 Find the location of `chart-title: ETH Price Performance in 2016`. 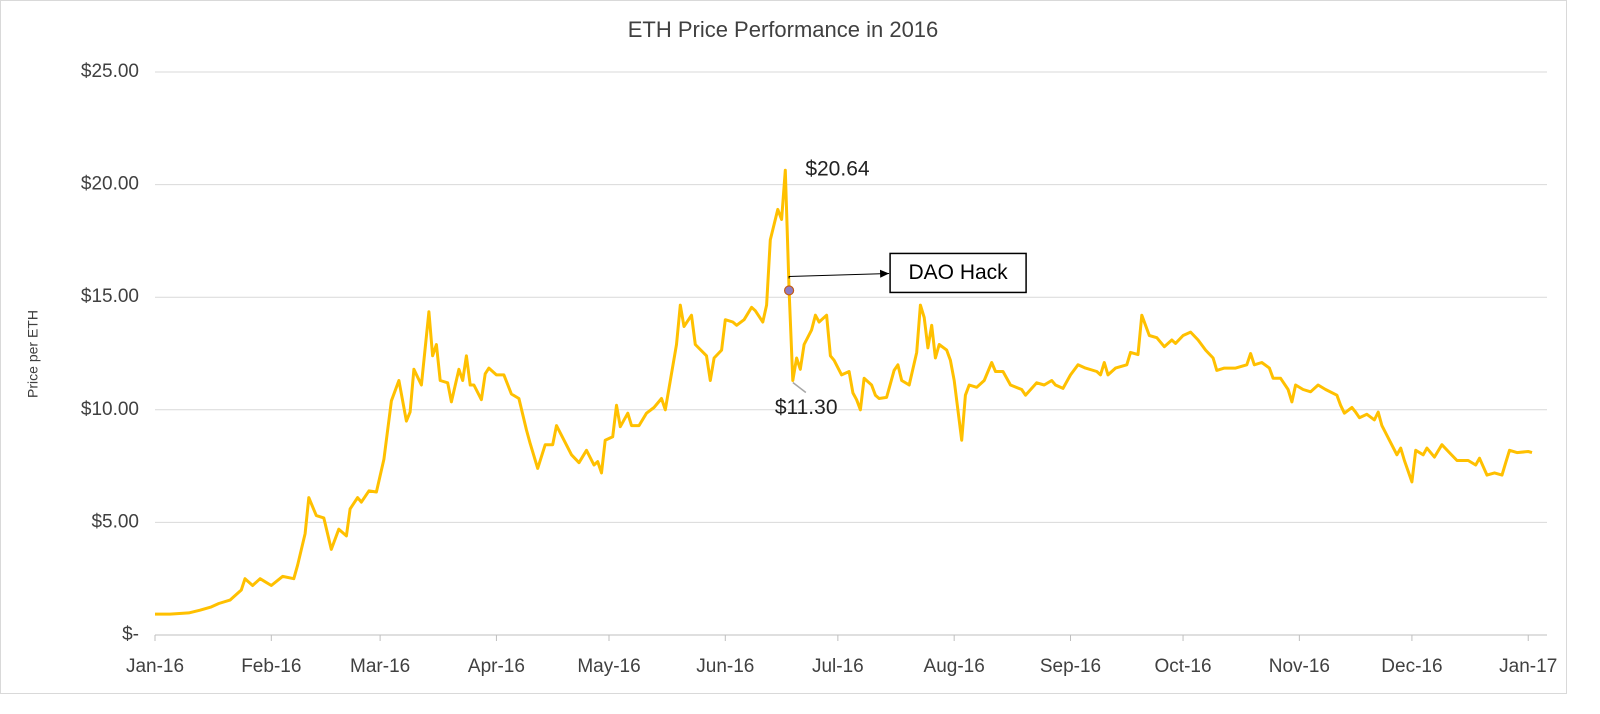

chart-title: ETH Price Performance in 2016 is located at coordinates (783, 29).